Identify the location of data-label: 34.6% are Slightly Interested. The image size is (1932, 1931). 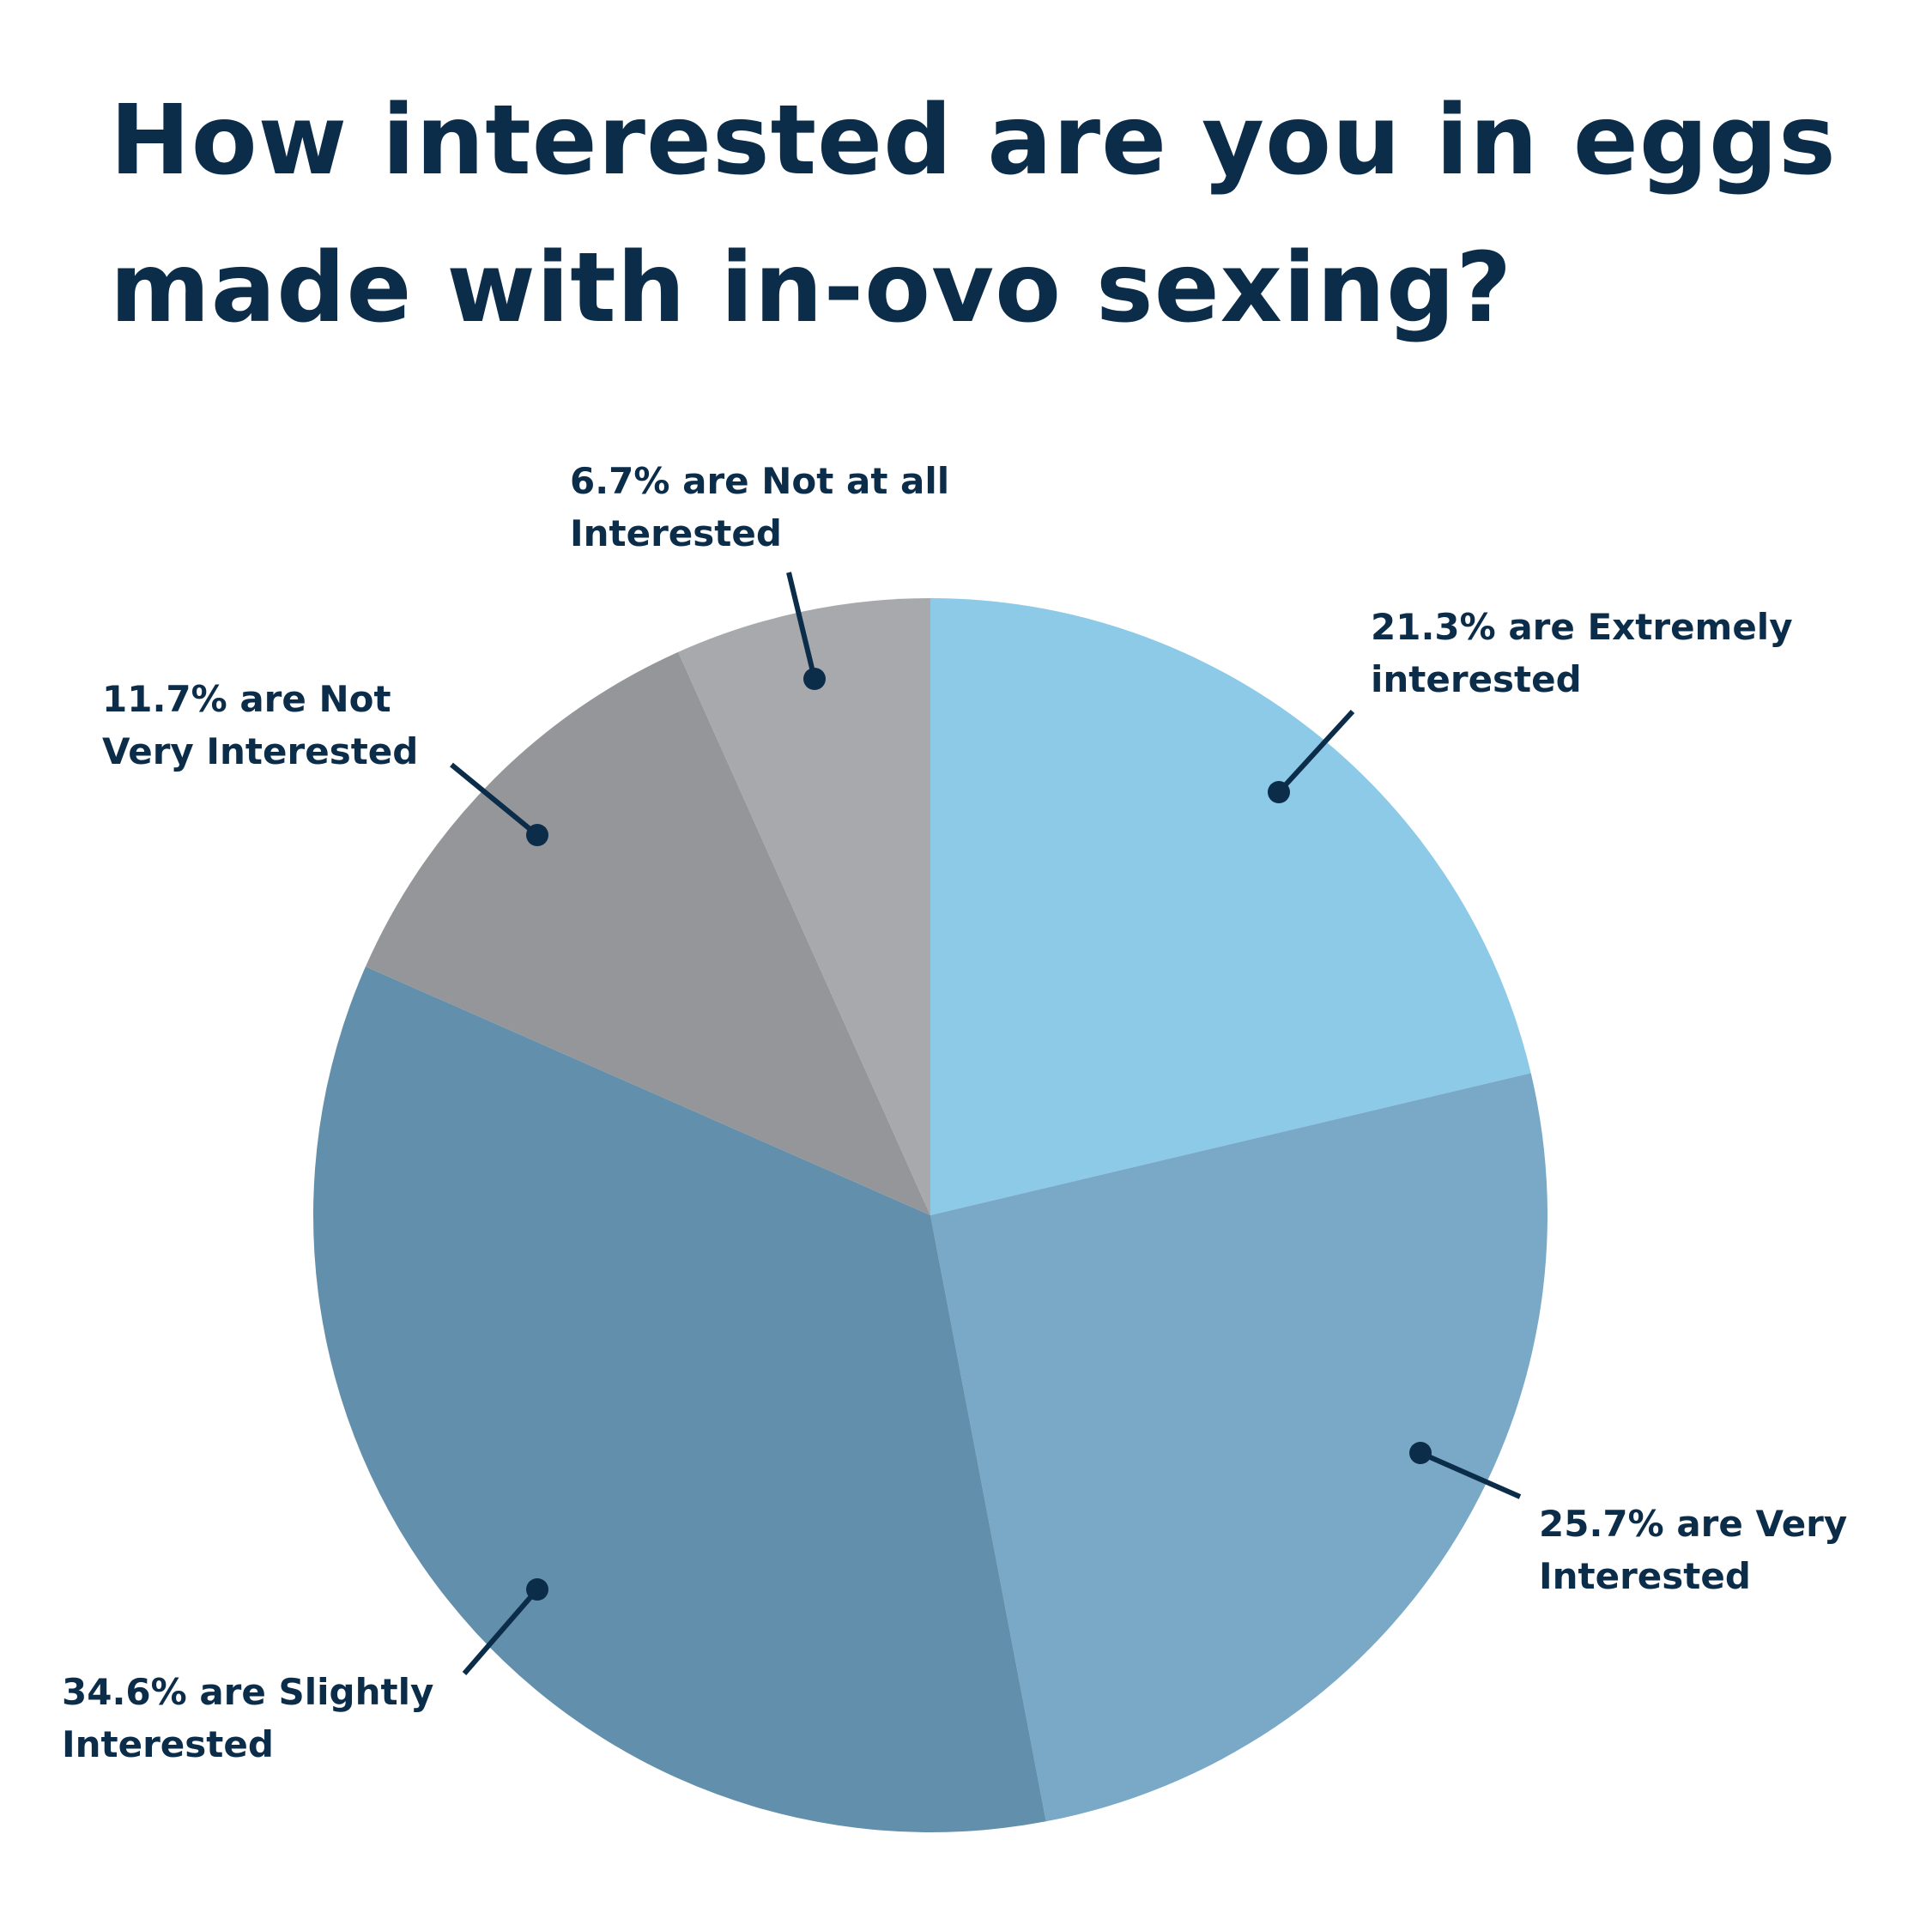
(248, 1718).